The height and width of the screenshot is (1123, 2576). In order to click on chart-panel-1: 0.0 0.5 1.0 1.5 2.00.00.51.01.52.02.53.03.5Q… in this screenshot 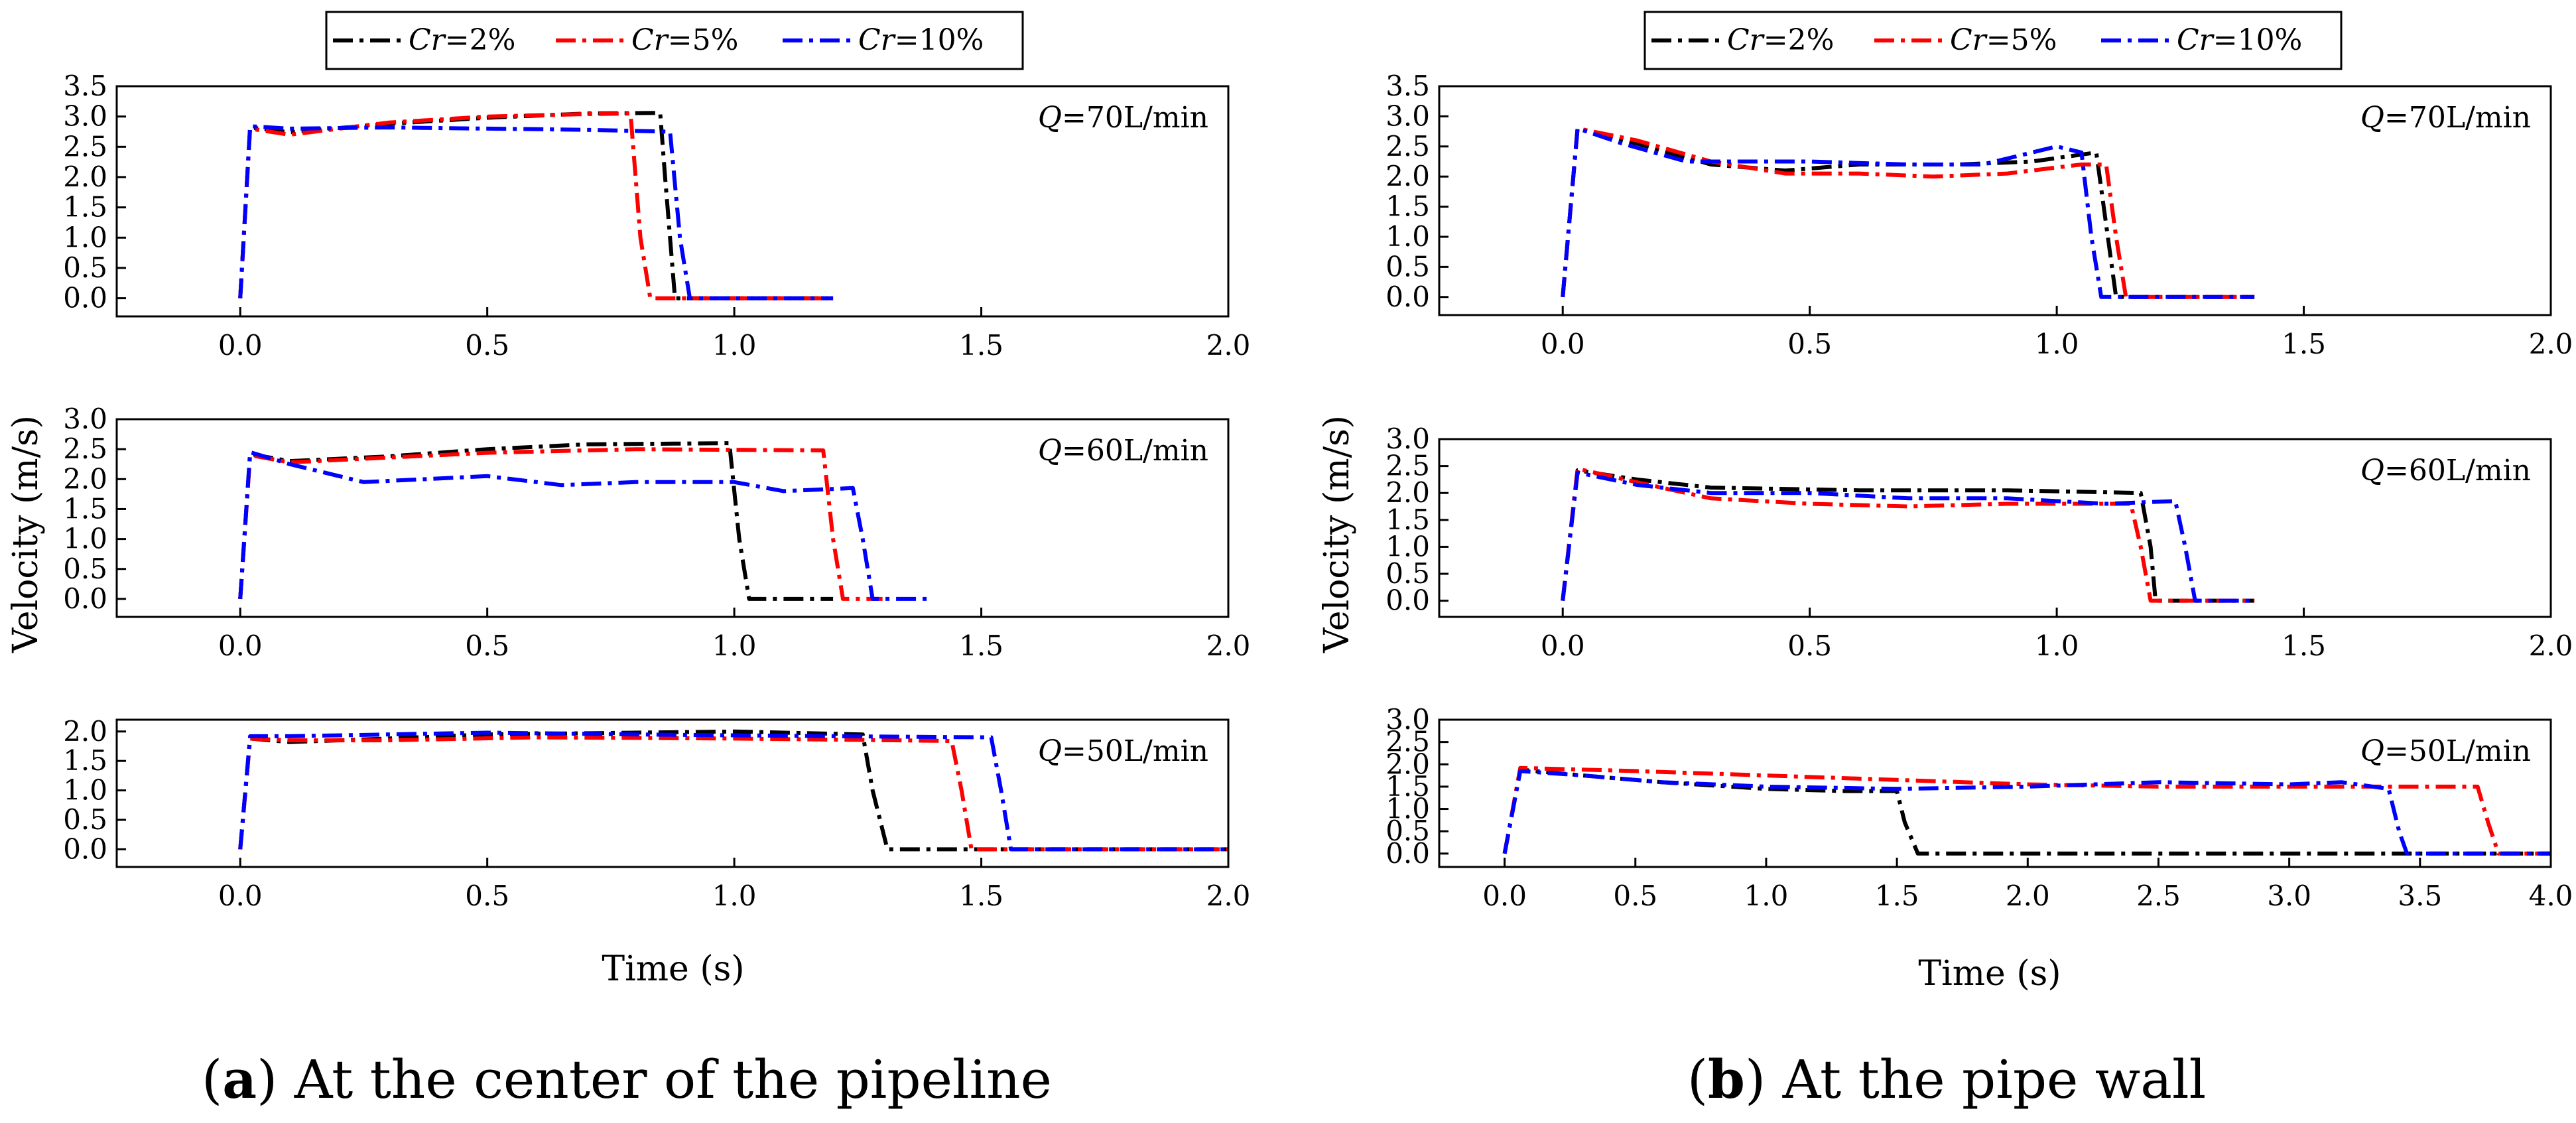, I will do `click(657, 216)`.